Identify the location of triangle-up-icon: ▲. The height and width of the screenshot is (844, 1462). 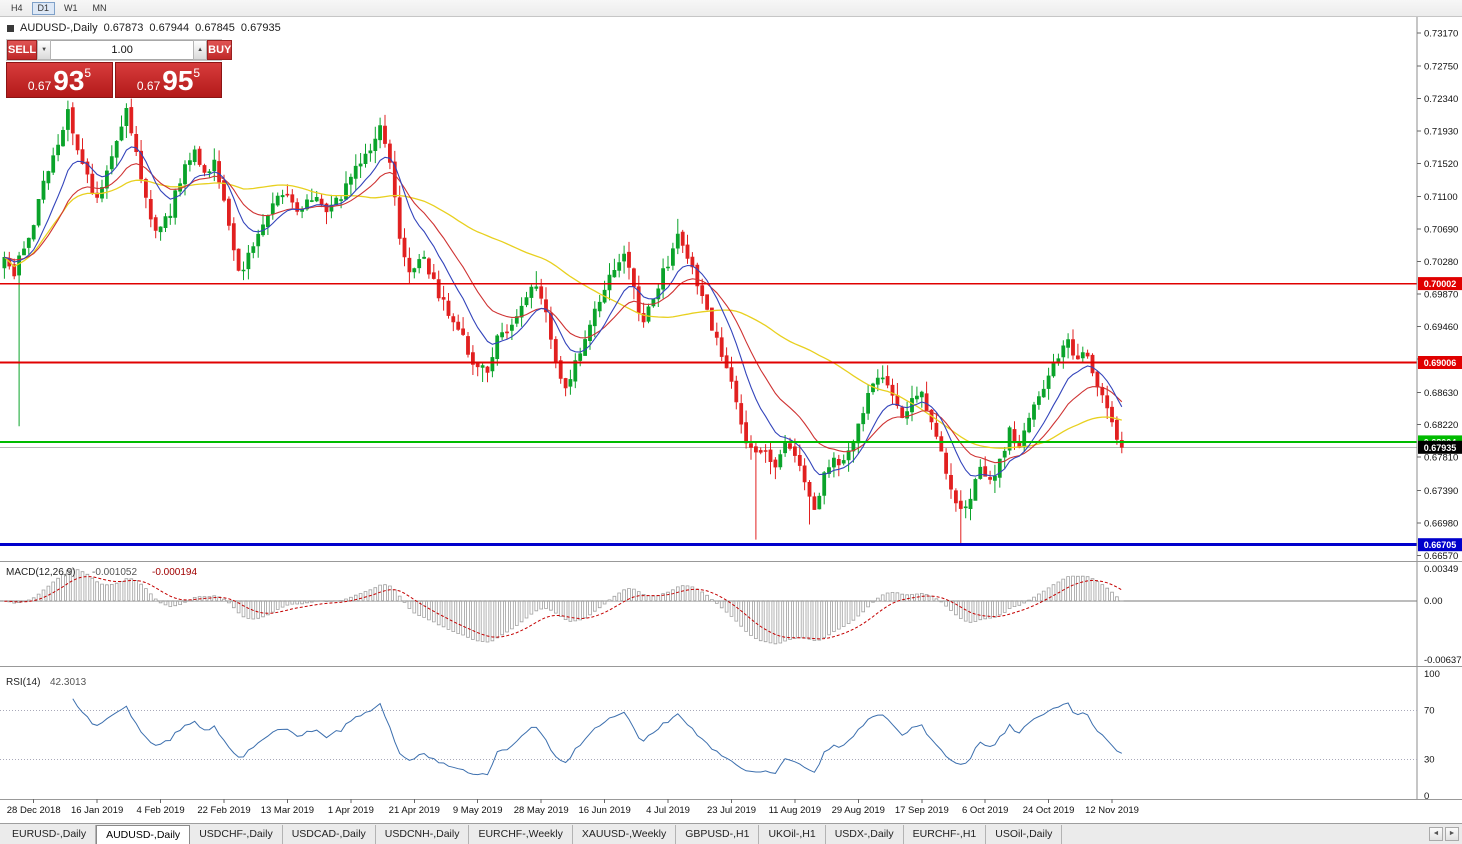
(200, 50).